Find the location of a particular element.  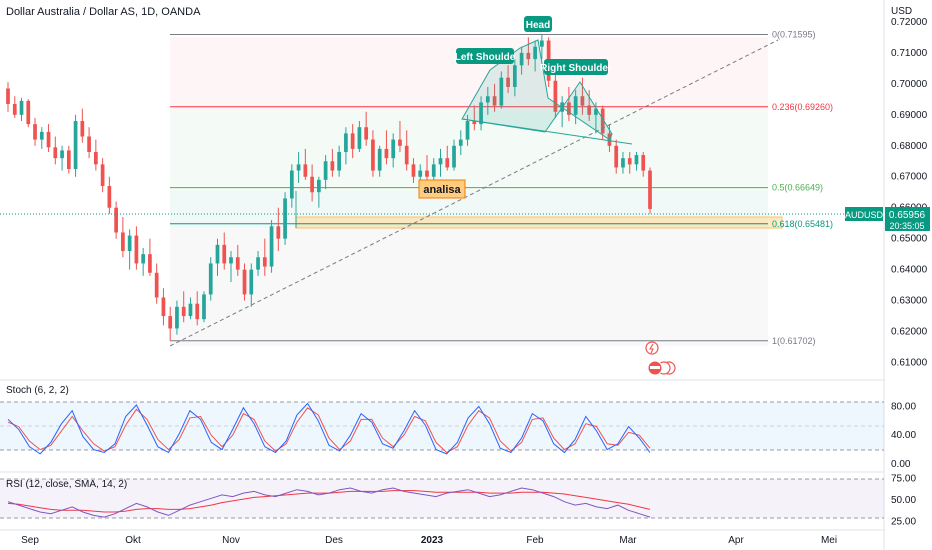

fib-zone-grey is located at coordinates (469, 287).